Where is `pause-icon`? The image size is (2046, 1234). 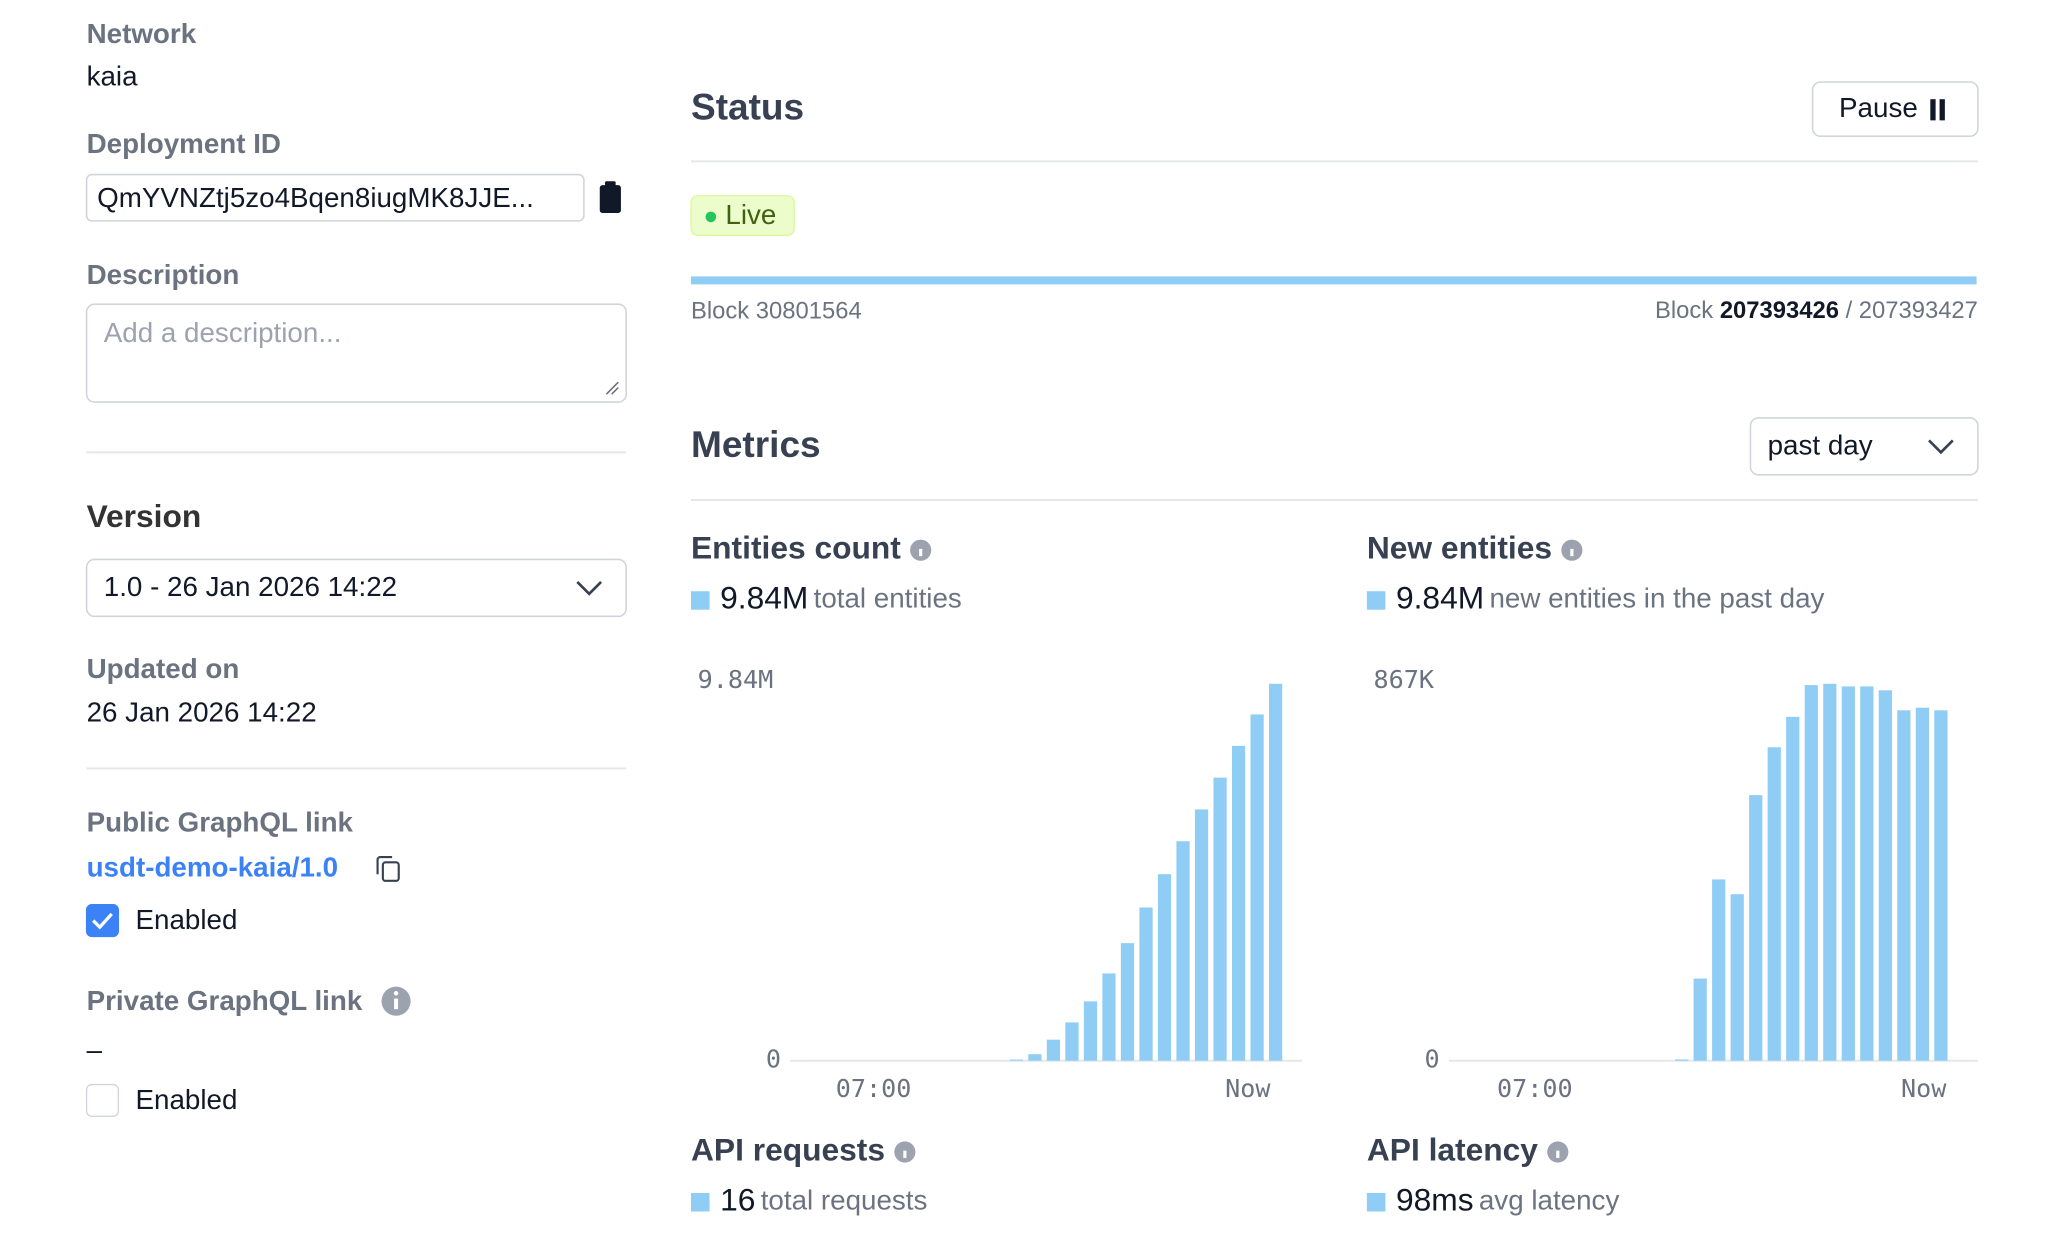
pause-icon is located at coordinates (1937, 110).